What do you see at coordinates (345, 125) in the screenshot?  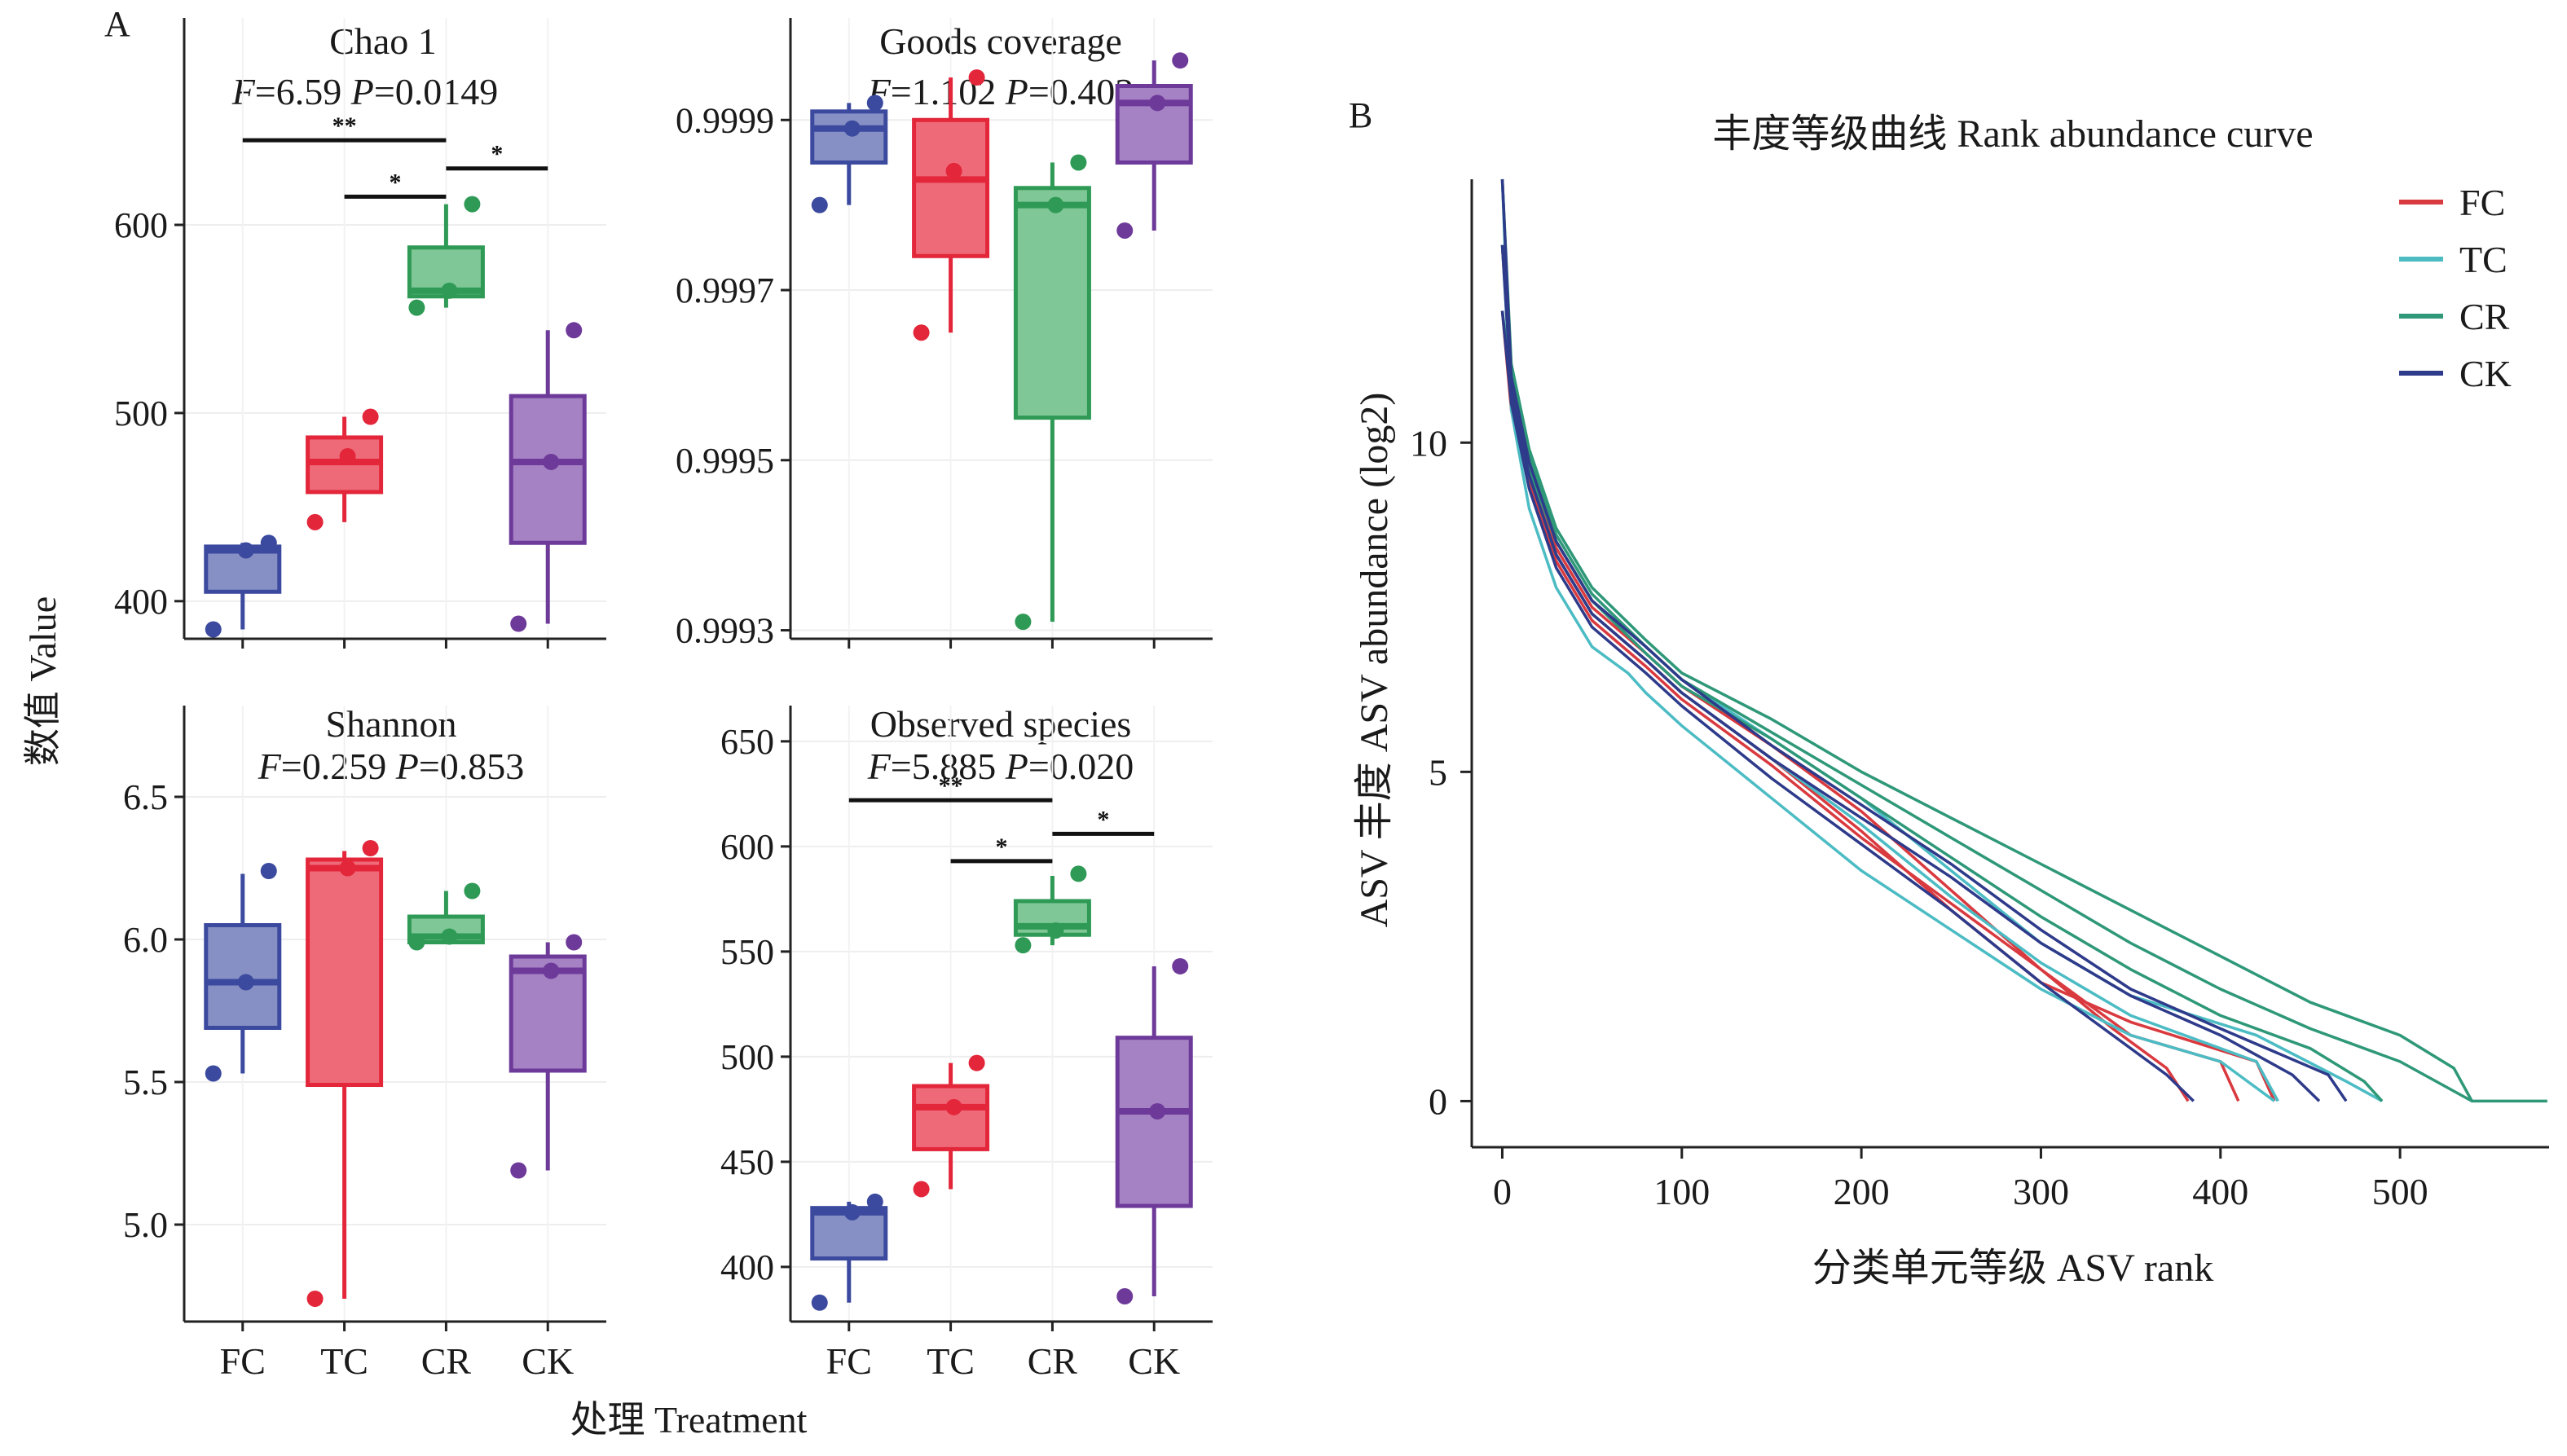 I see `chao1-significance-label: **` at bounding box center [345, 125].